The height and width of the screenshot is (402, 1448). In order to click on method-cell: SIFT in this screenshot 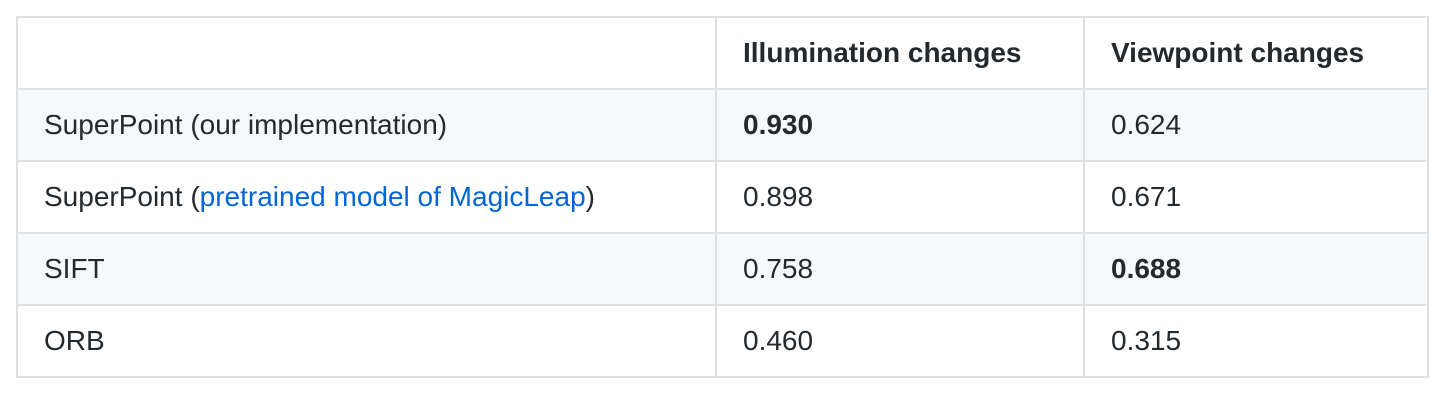, I will do `click(366, 269)`.